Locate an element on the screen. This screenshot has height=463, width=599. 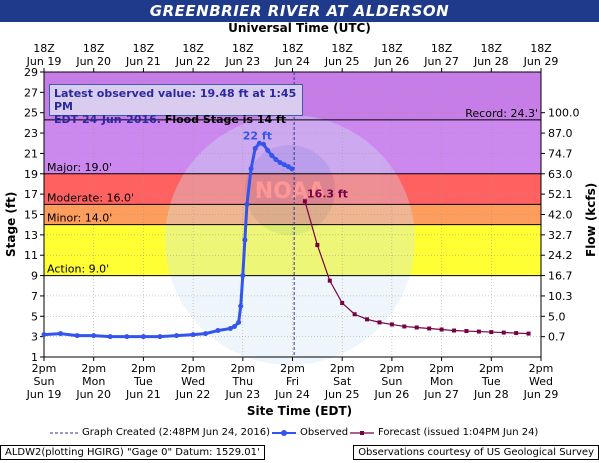
noaa-seal-inner is located at coordinates (290, 190).